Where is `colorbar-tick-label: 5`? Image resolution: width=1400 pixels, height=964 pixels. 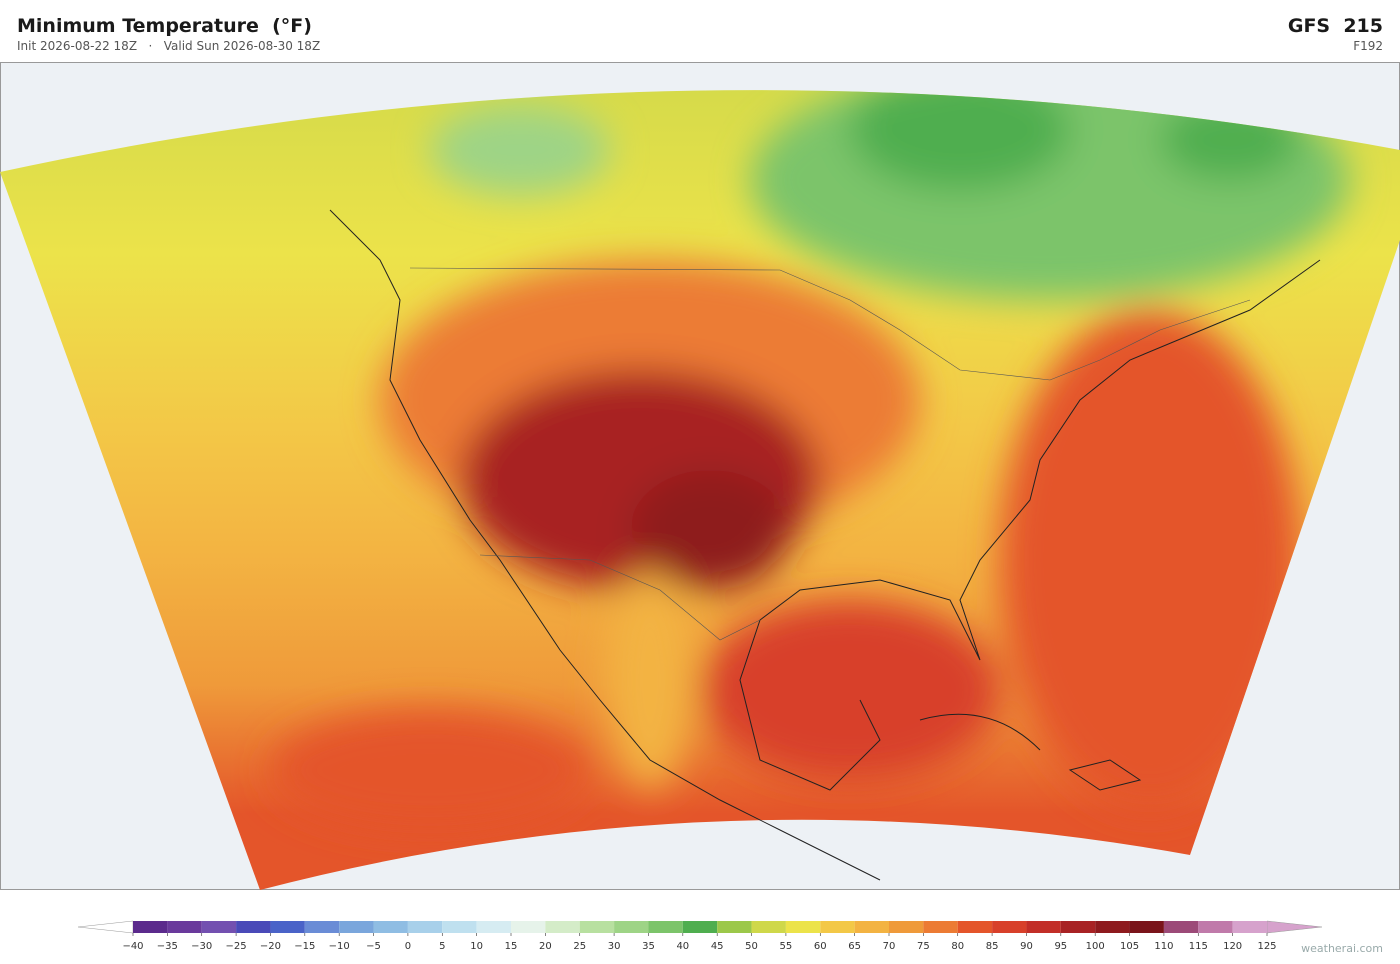 colorbar-tick-label: 5 is located at coordinates (442, 946).